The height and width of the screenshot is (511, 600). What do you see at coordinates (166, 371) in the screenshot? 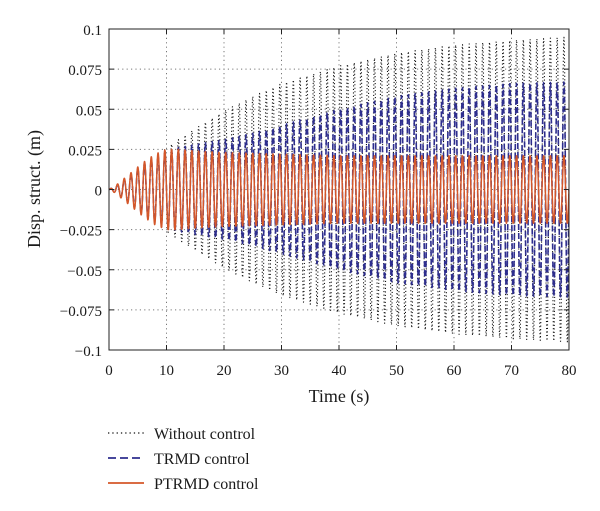
I see `x-tick-label: 10` at bounding box center [166, 371].